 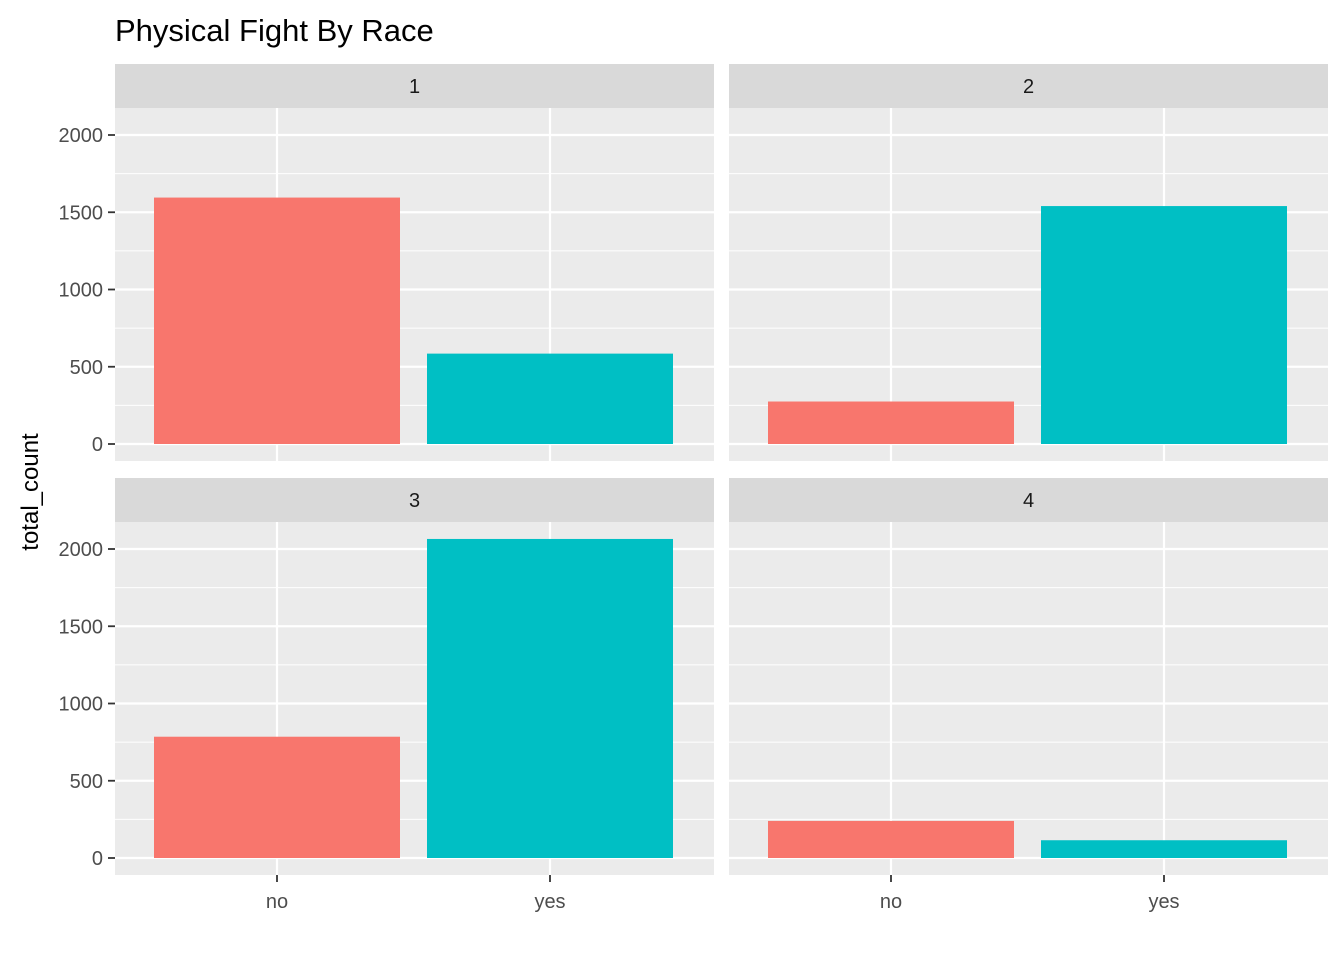 I want to click on facet-strip-label: 3, so click(x=414, y=501).